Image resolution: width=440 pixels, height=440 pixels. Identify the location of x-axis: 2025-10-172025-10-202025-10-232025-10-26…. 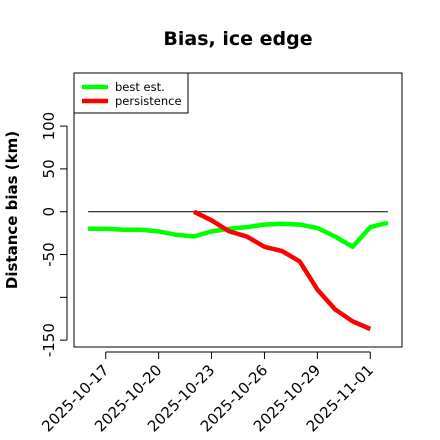
(207, 393).